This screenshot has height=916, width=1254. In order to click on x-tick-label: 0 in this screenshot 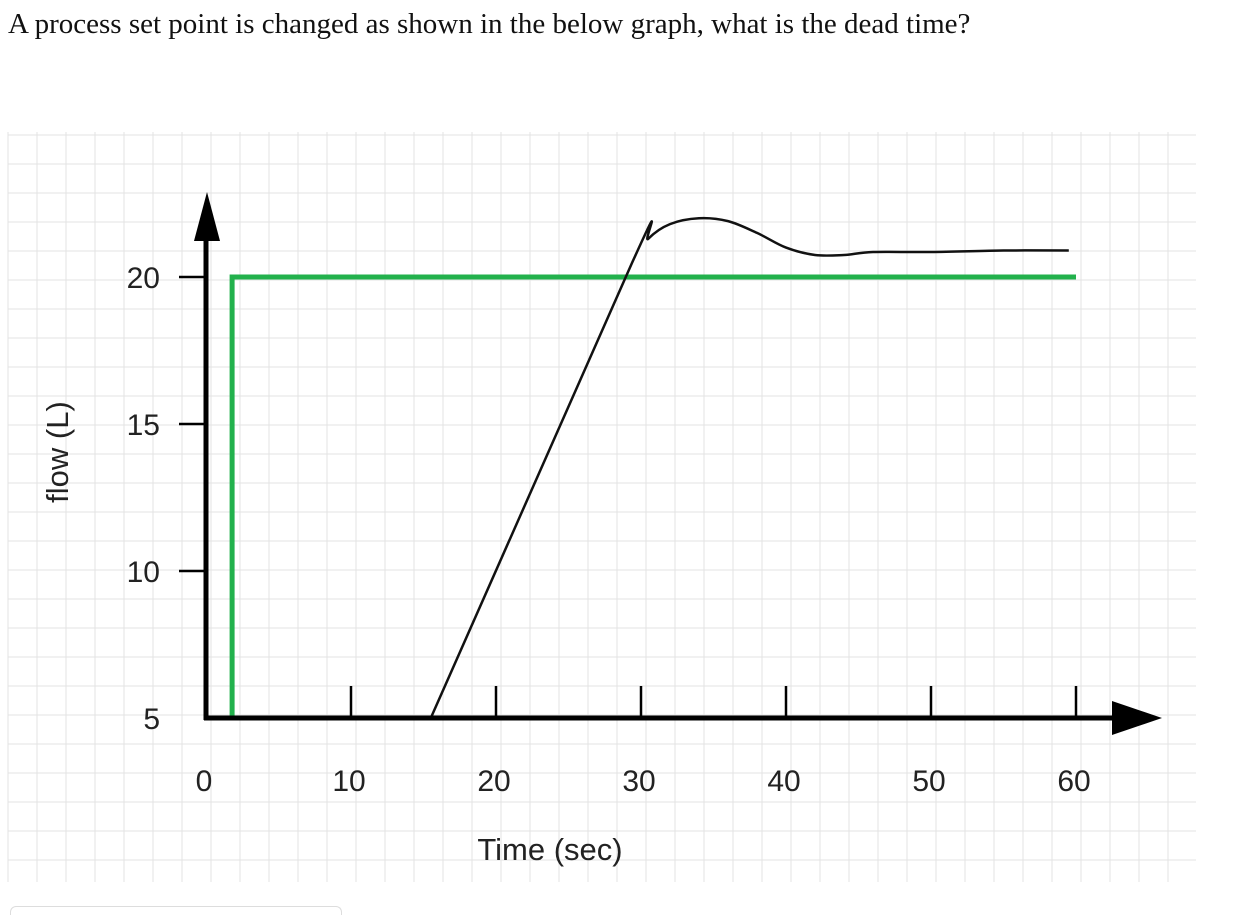, I will do `click(204, 781)`.